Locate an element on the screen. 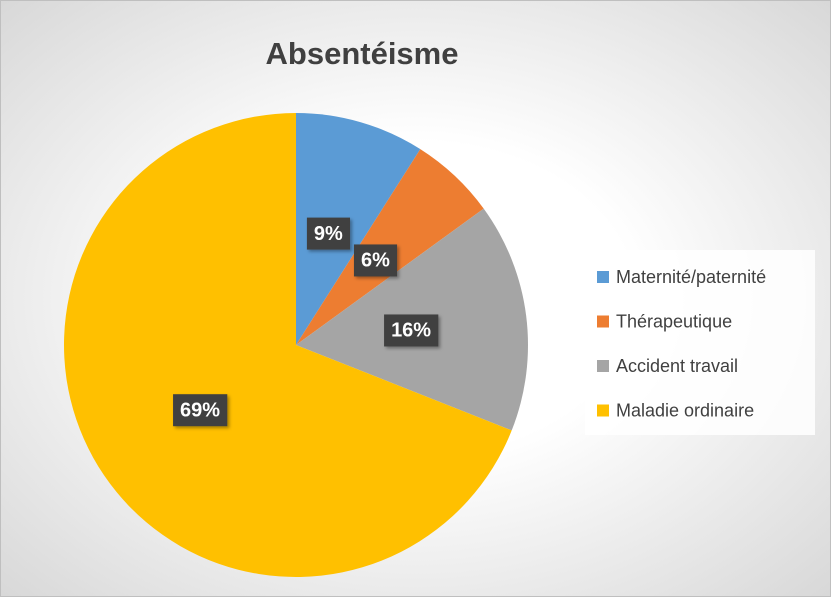 The height and width of the screenshot is (597, 831). legend-label: Thérapeutique is located at coordinates (674, 321).